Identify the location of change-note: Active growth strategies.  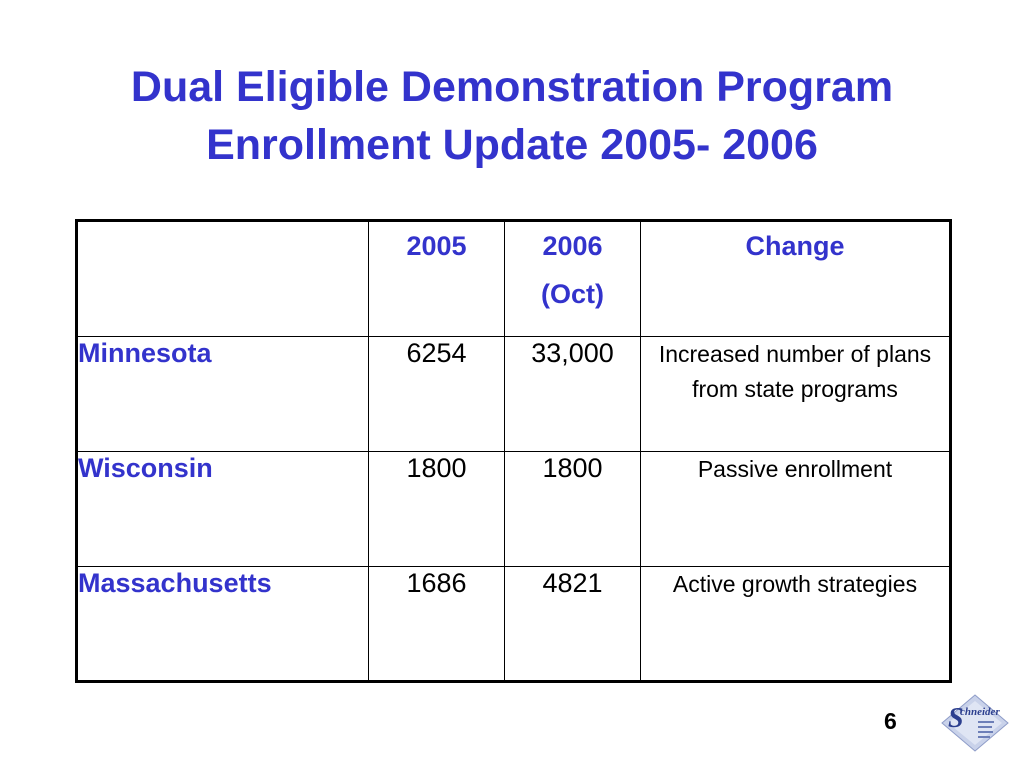
(795, 624).